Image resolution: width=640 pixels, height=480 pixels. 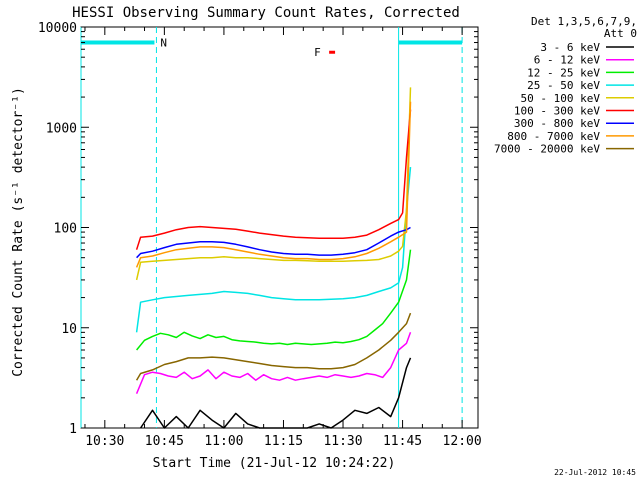 What do you see at coordinates (462, 441) in the screenshot?
I see `x-tick-label: 12:00` at bounding box center [462, 441].